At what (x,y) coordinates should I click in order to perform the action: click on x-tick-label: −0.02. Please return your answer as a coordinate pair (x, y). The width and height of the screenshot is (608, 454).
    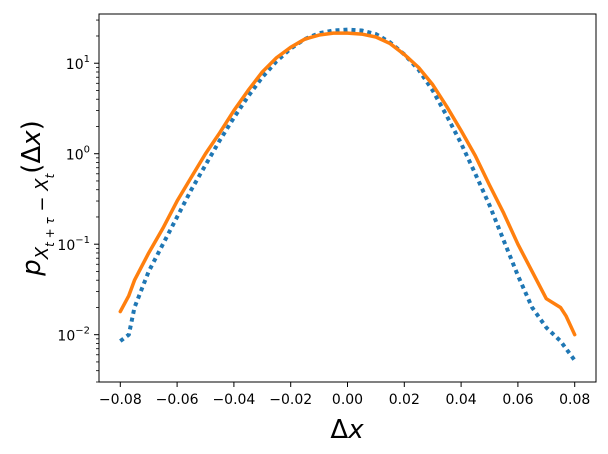
    Looking at the image, I should click on (290, 400).